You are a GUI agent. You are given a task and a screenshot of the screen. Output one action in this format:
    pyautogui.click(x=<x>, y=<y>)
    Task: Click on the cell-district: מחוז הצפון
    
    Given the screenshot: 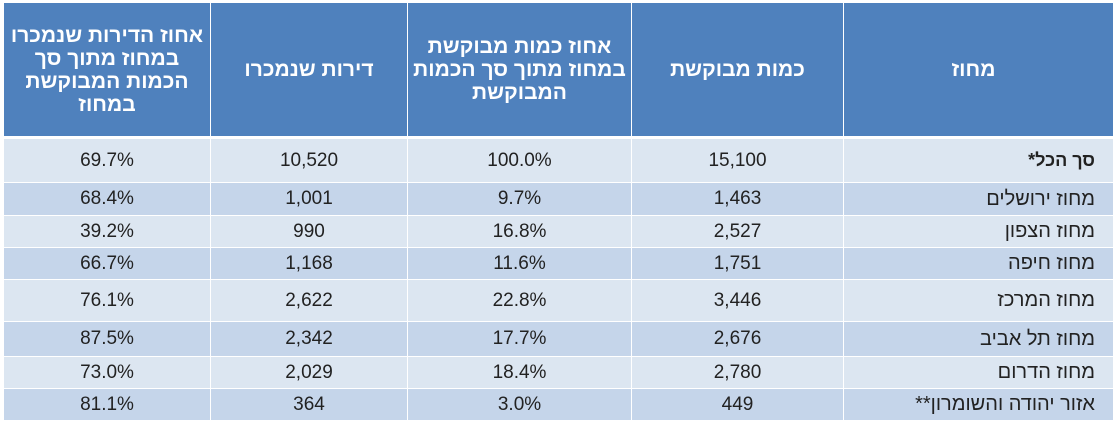 What is the action you would take?
    pyautogui.click(x=978, y=231)
    